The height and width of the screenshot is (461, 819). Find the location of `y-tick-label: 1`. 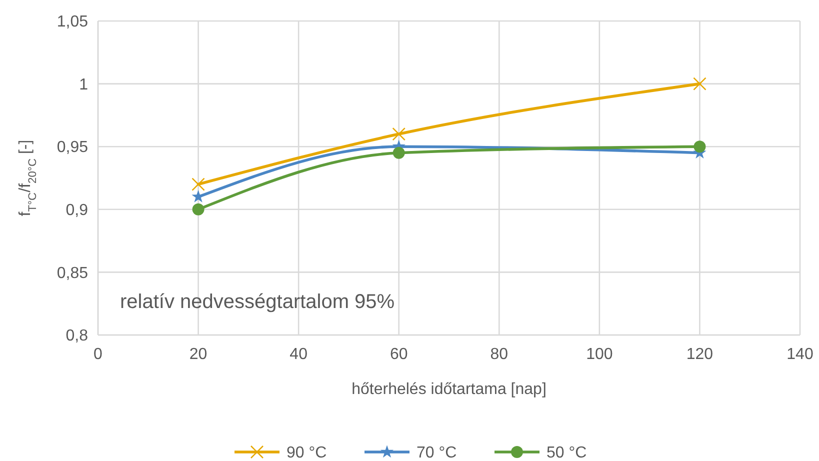

y-tick-label: 1 is located at coordinates (83, 85).